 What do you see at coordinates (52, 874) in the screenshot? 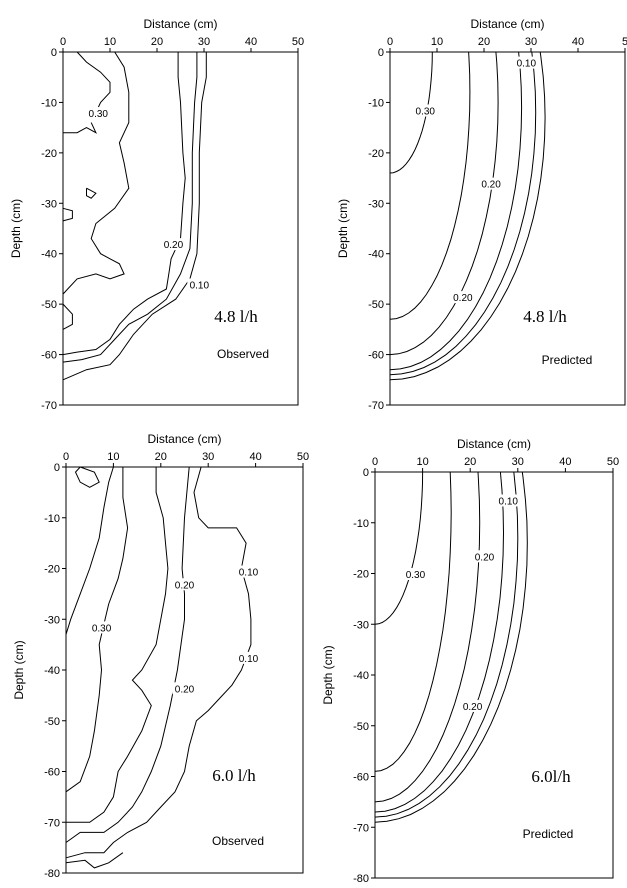
I see `y-tick-label: -80` at bounding box center [52, 874].